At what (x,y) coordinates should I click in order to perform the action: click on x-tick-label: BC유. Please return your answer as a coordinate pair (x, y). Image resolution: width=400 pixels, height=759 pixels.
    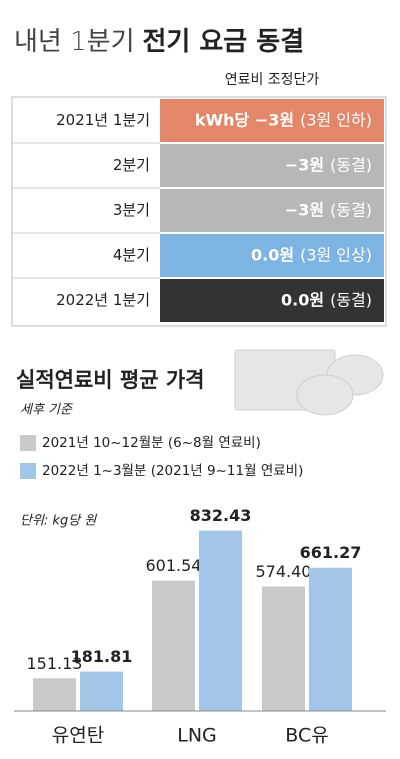
    Looking at the image, I should click on (306, 736).